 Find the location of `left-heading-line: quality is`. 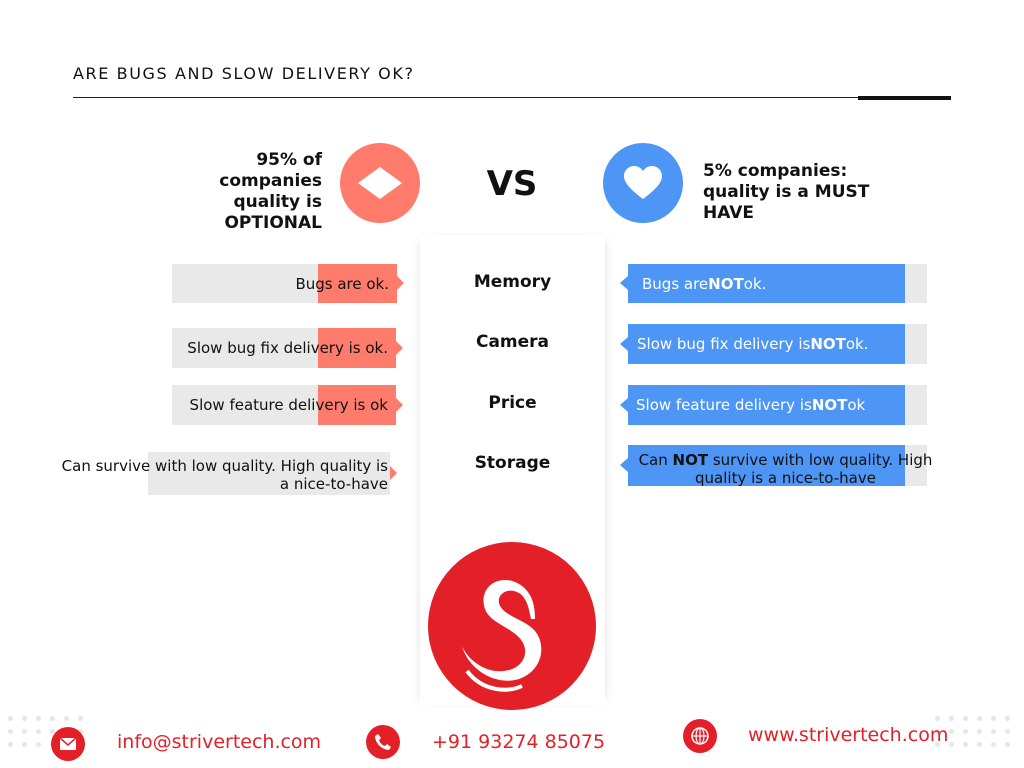

left-heading-line: quality is is located at coordinates (277, 202).